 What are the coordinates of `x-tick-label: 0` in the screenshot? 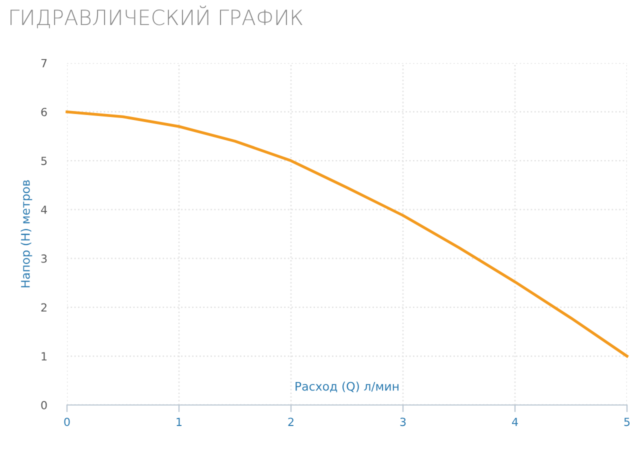 It's located at (67, 422).